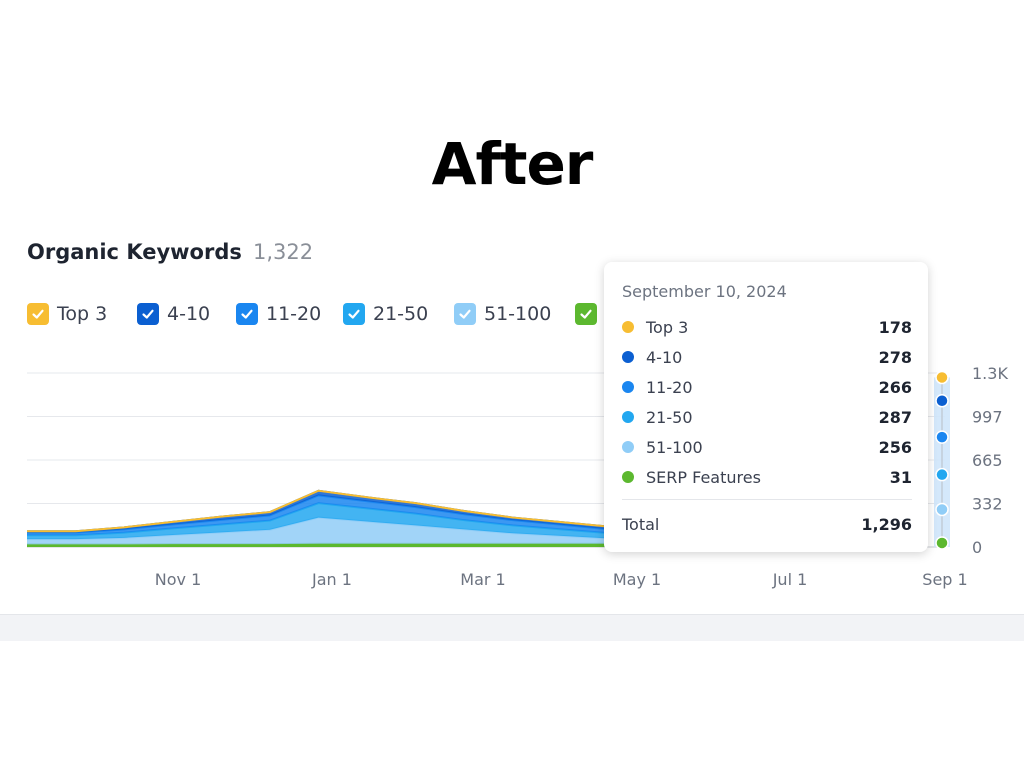 The height and width of the screenshot is (768, 1024). I want to click on tooltip-row: 51-100 256, so click(767, 447).